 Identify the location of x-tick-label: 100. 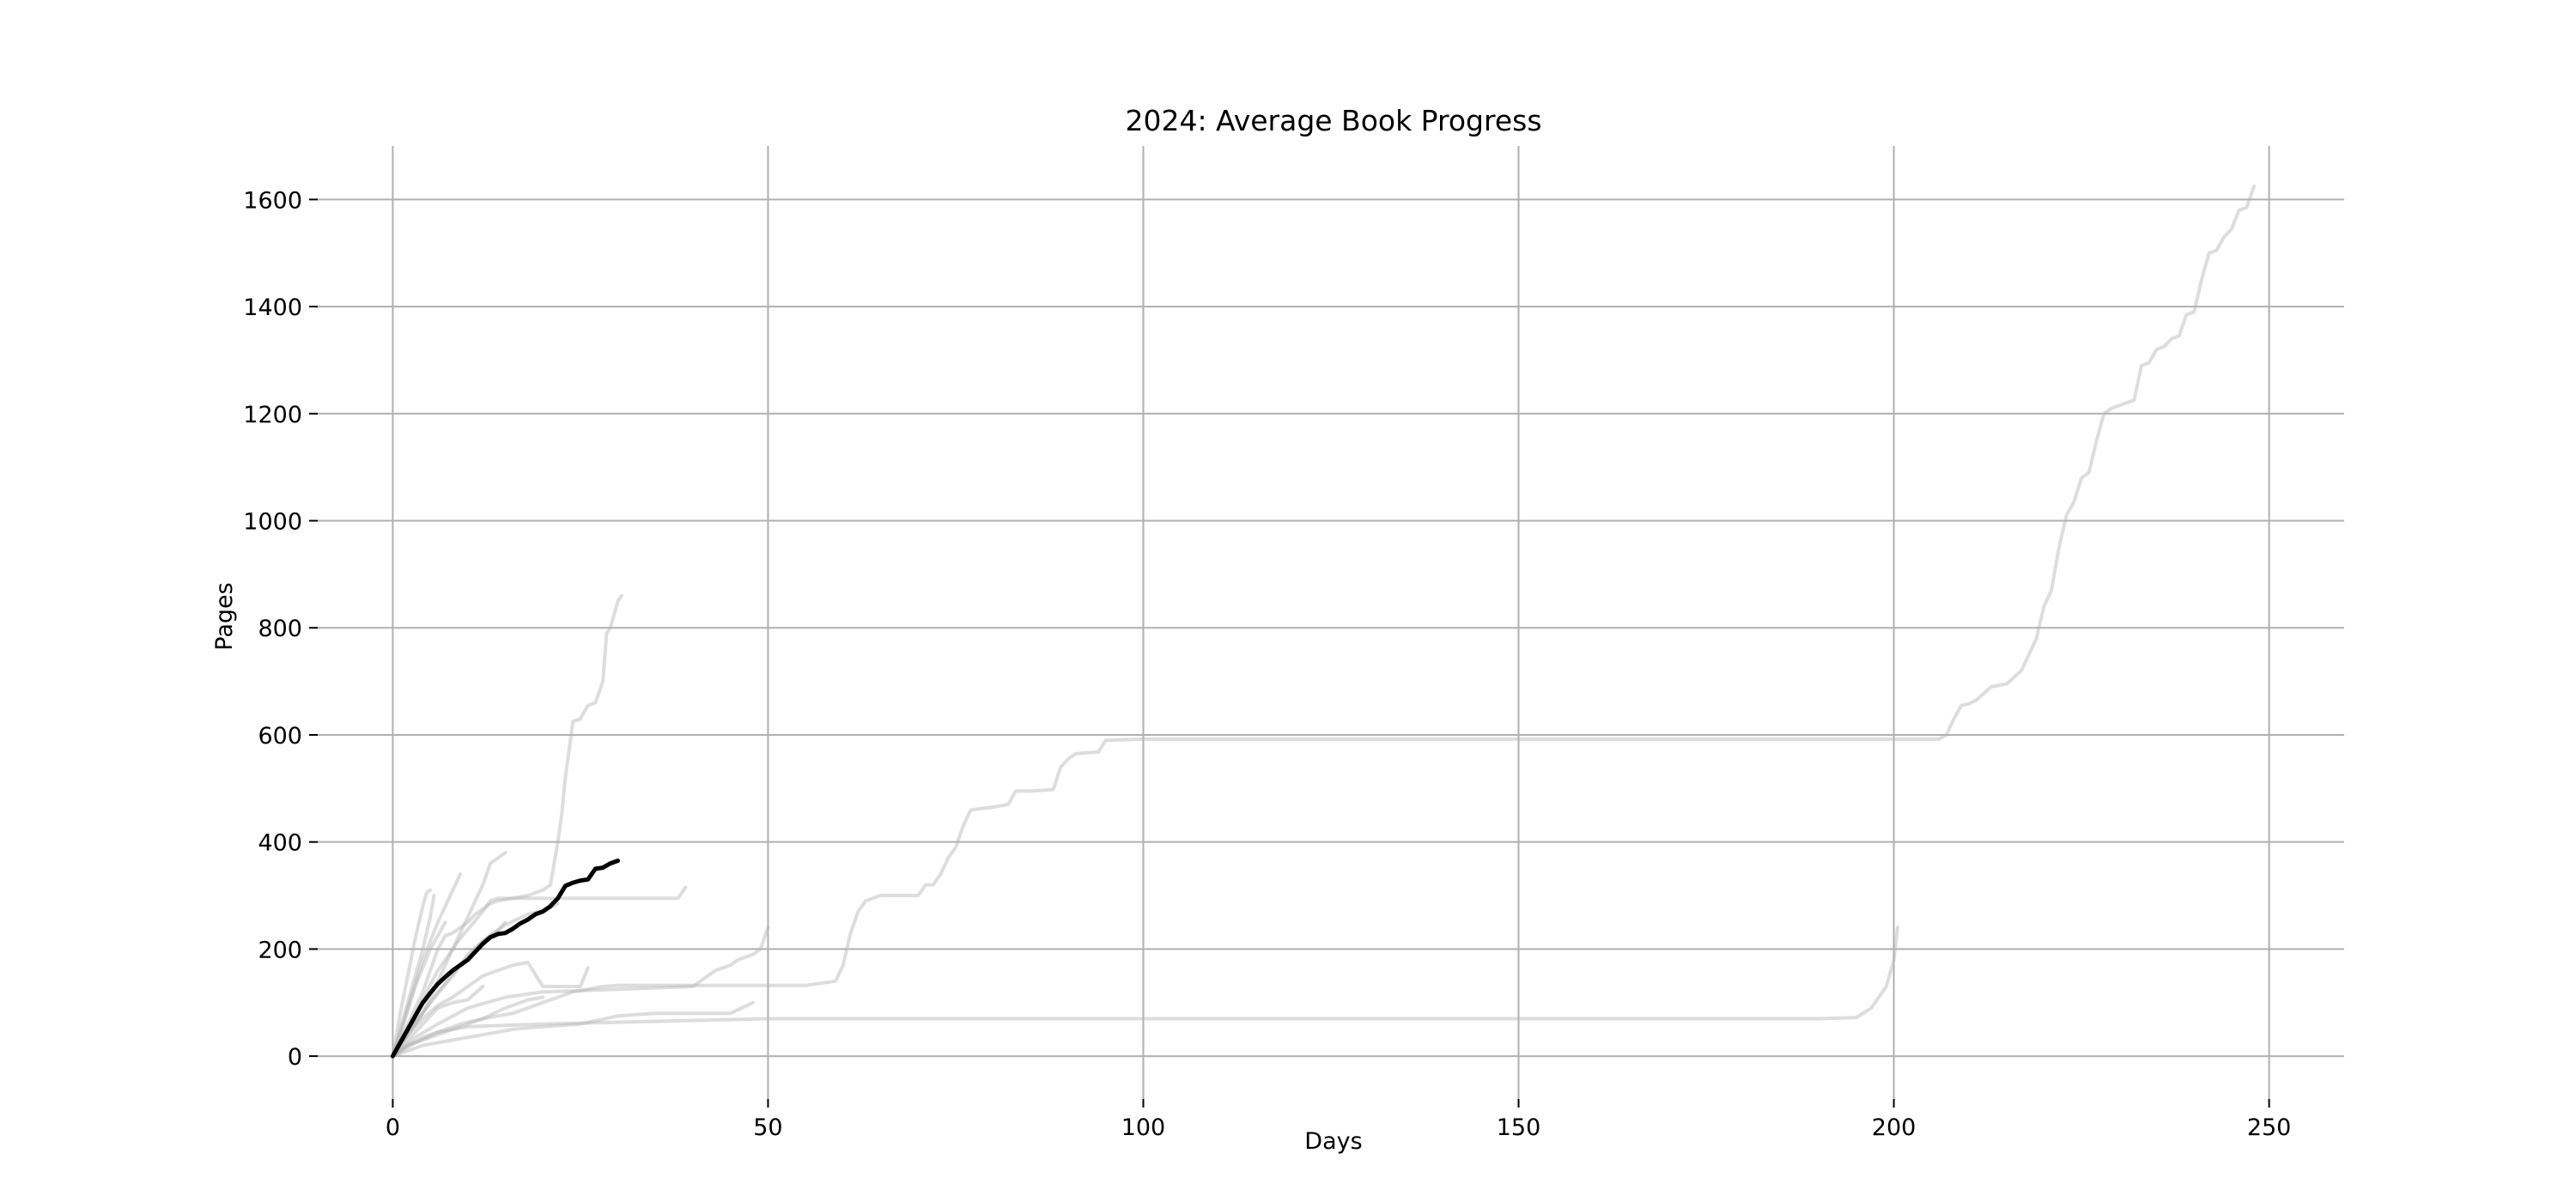
(1144, 1127).